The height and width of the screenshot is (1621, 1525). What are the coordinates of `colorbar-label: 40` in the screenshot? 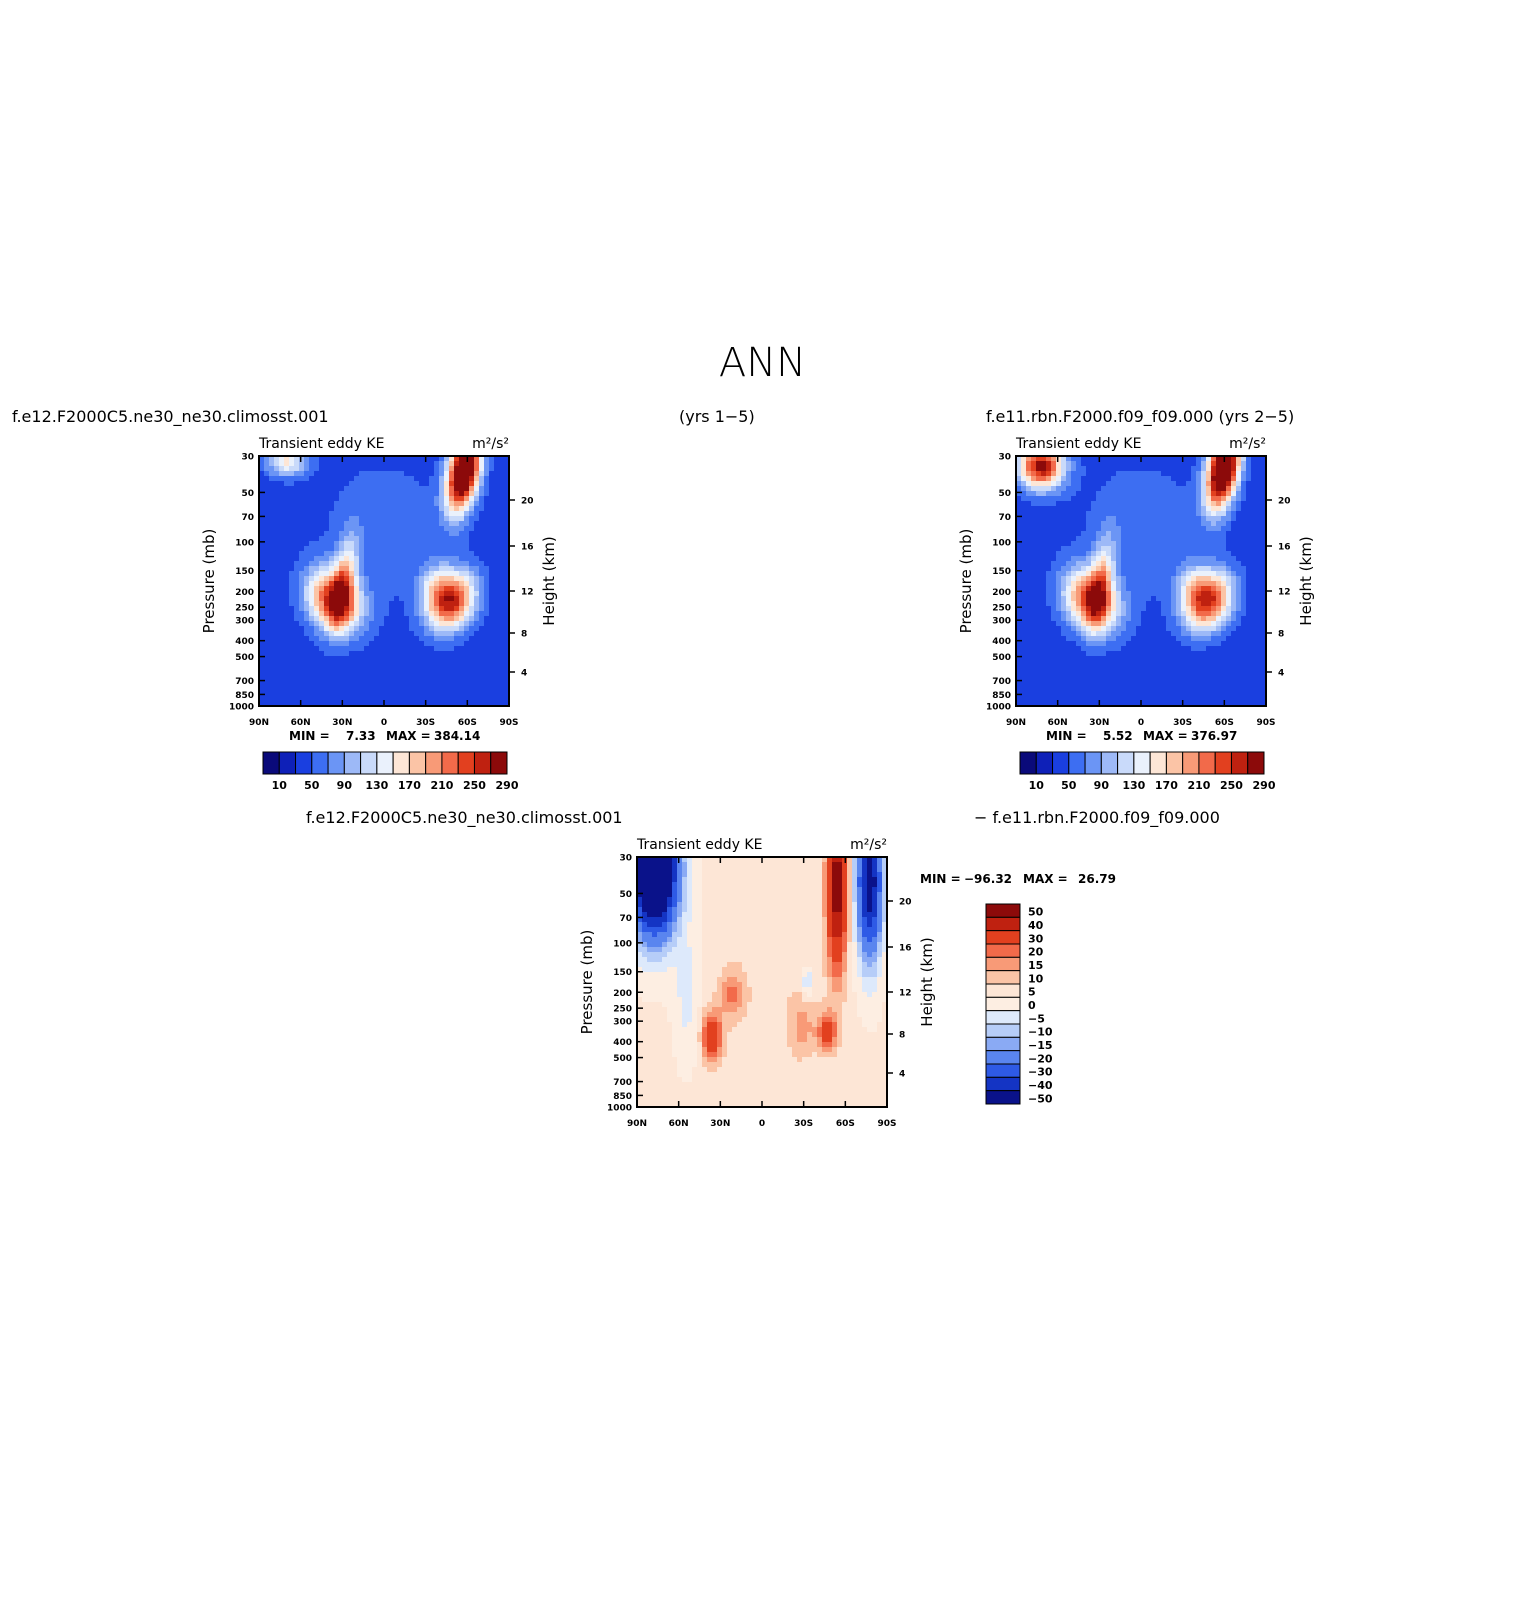 It's located at (1036, 925).